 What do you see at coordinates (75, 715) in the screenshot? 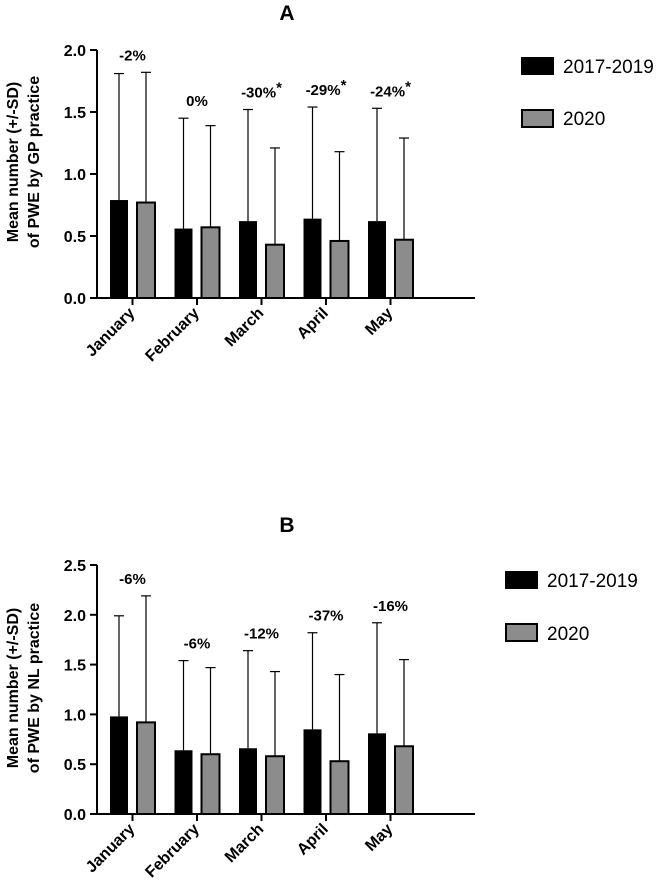
I see `y-tick-label-b: 1.0` at bounding box center [75, 715].